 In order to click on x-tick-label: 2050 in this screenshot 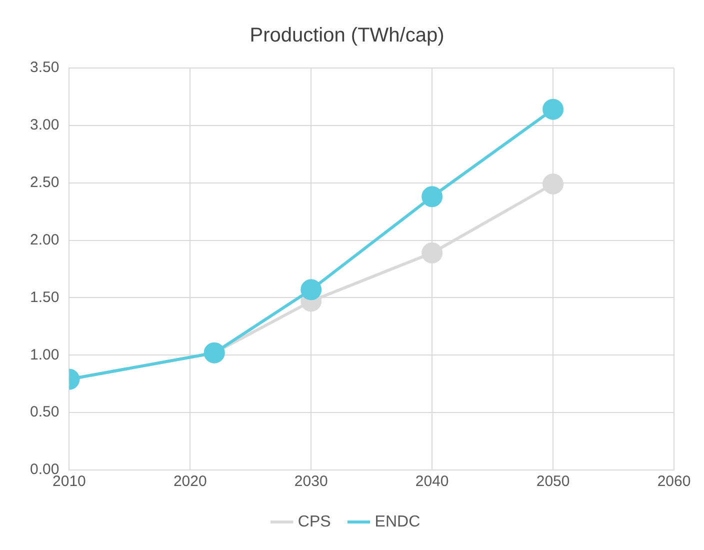, I will do `click(553, 481)`.